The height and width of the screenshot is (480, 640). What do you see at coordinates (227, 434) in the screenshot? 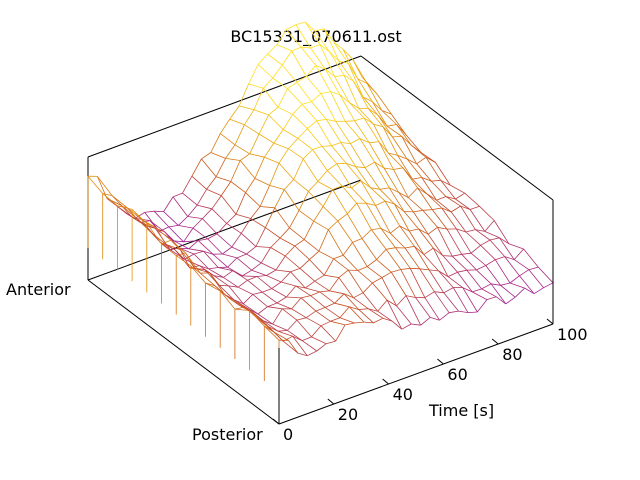
I see `depth-label-posterior: Posterior` at bounding box center [227, 434].